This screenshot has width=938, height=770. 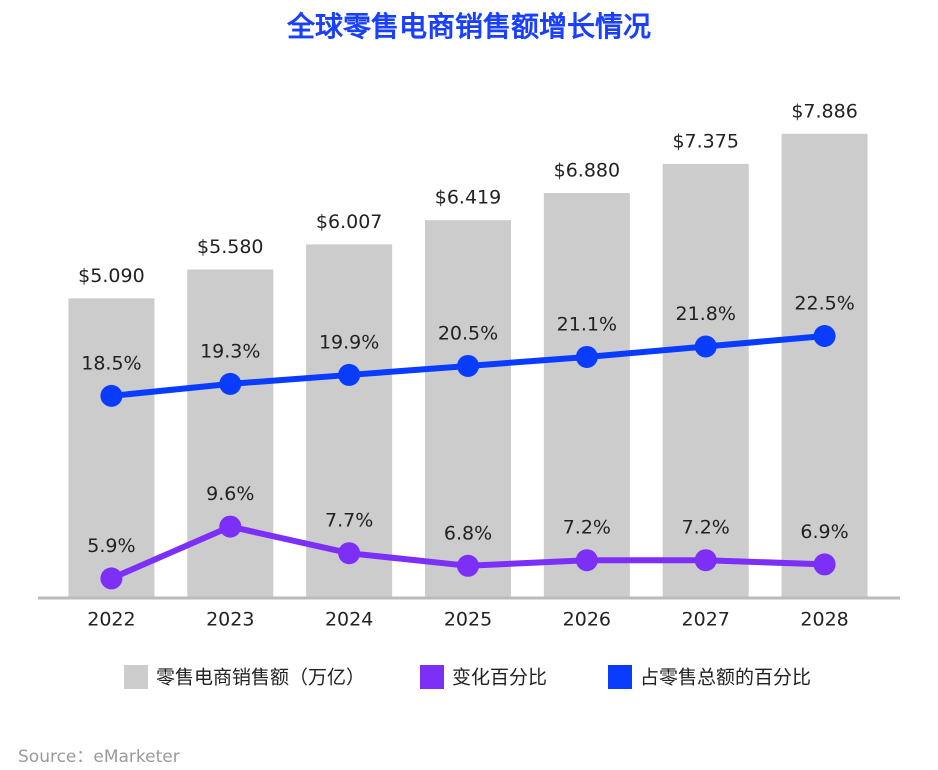 What do you see at coordinates (111, 276) in the screenshot?
I see `bar-value-label: $5.090` at bounding box center [111, 276].